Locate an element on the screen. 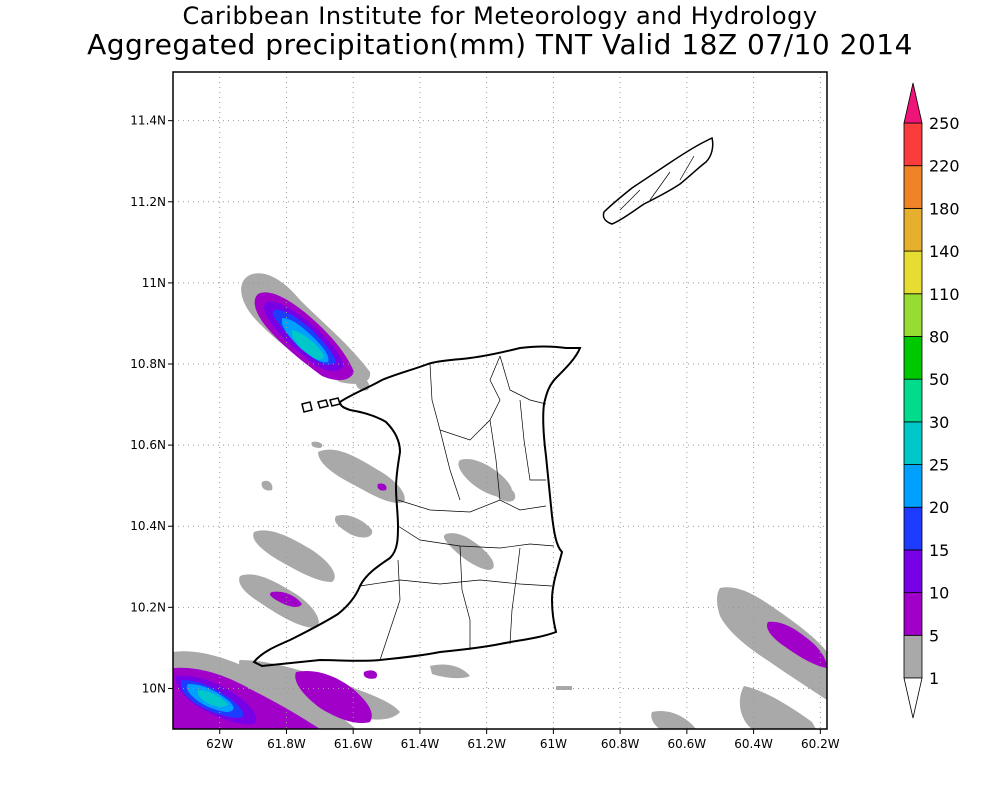  precip-blob-southwest is located at coordinates (286, 690).